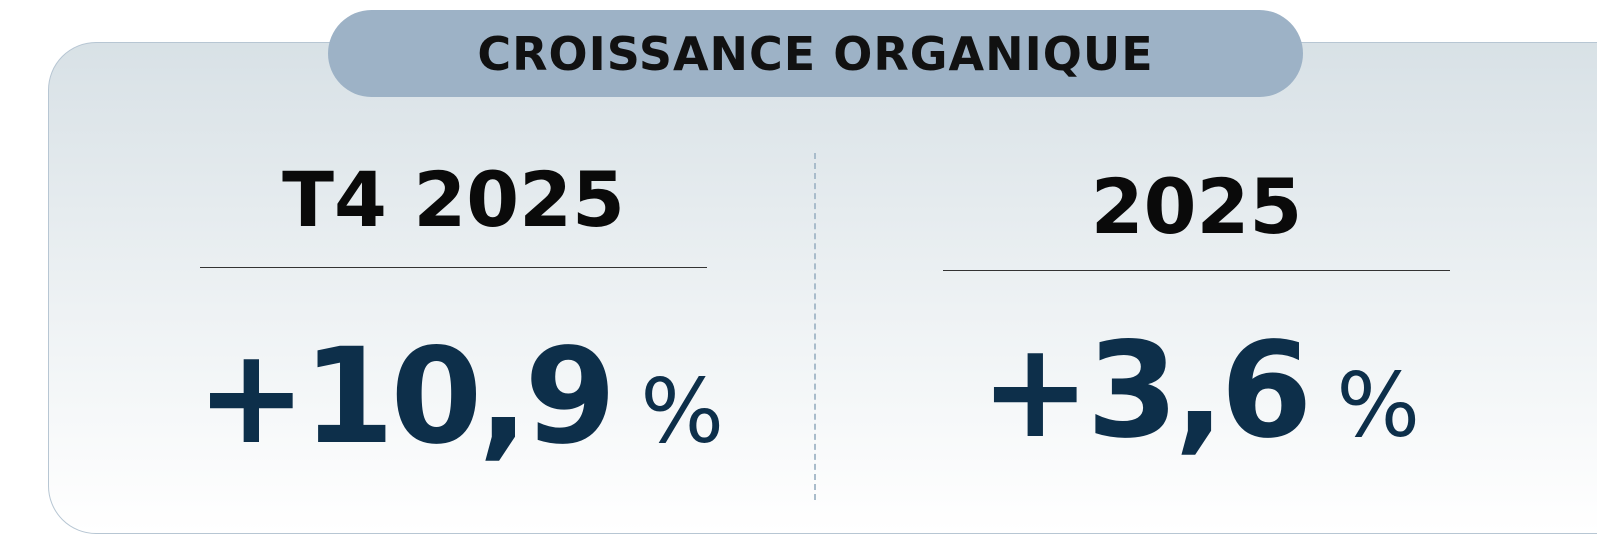 The height and width of the screenshot is (545, 1597). What do you see at coordinates (815, 326) in the screenshot?
I see `divider` at bounding box center [815, 326].